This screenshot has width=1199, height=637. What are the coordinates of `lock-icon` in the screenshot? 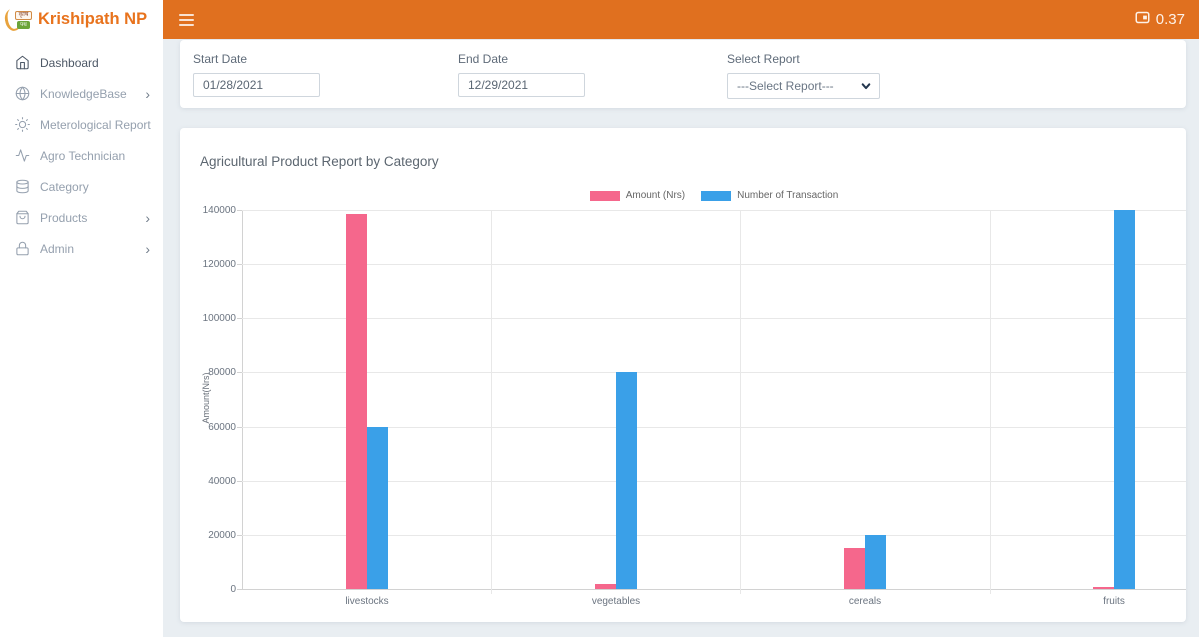 It's located at (22, 248).